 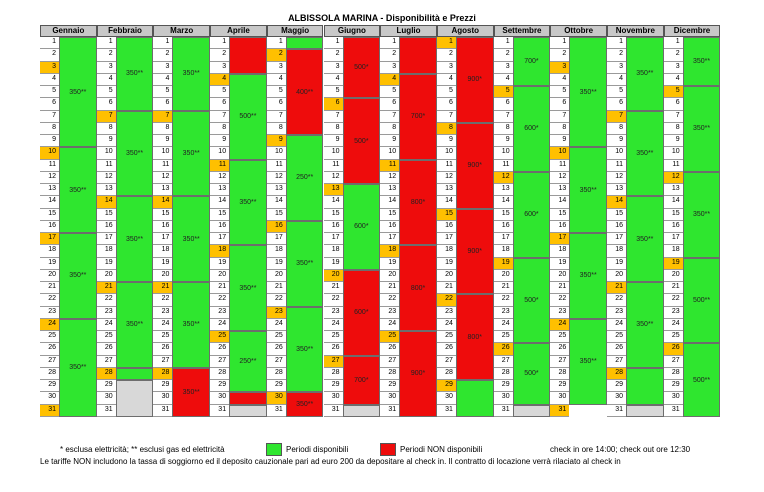 What do you see at coordinates (333, 288) in the screenshot?
I see `day-number: 21` at bounding box center [333, 288].